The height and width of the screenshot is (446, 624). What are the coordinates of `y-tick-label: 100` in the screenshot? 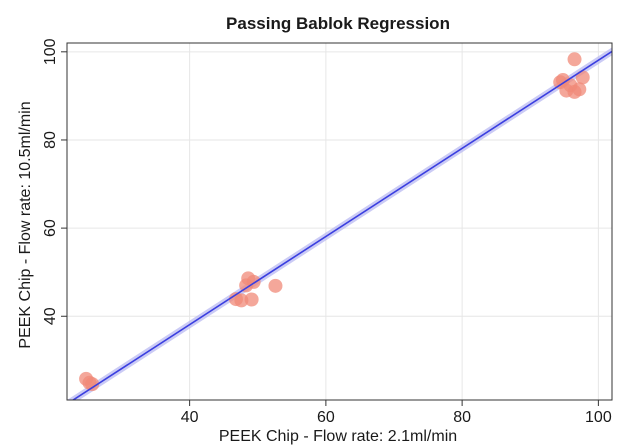 It's located at (50, 51).